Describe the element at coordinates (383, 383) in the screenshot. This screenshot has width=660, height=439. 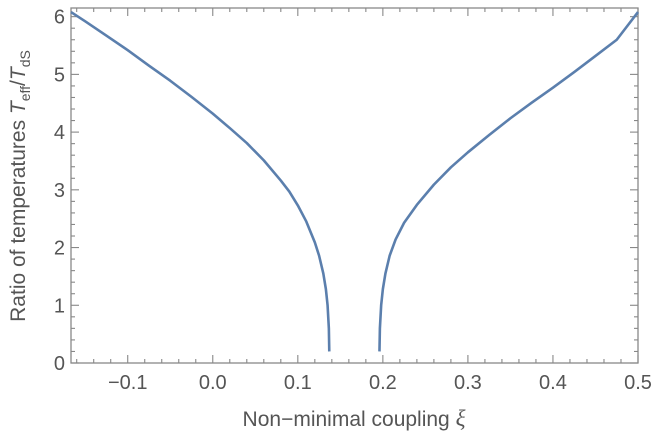
I see `x-tick-label: 0.2` at that location.